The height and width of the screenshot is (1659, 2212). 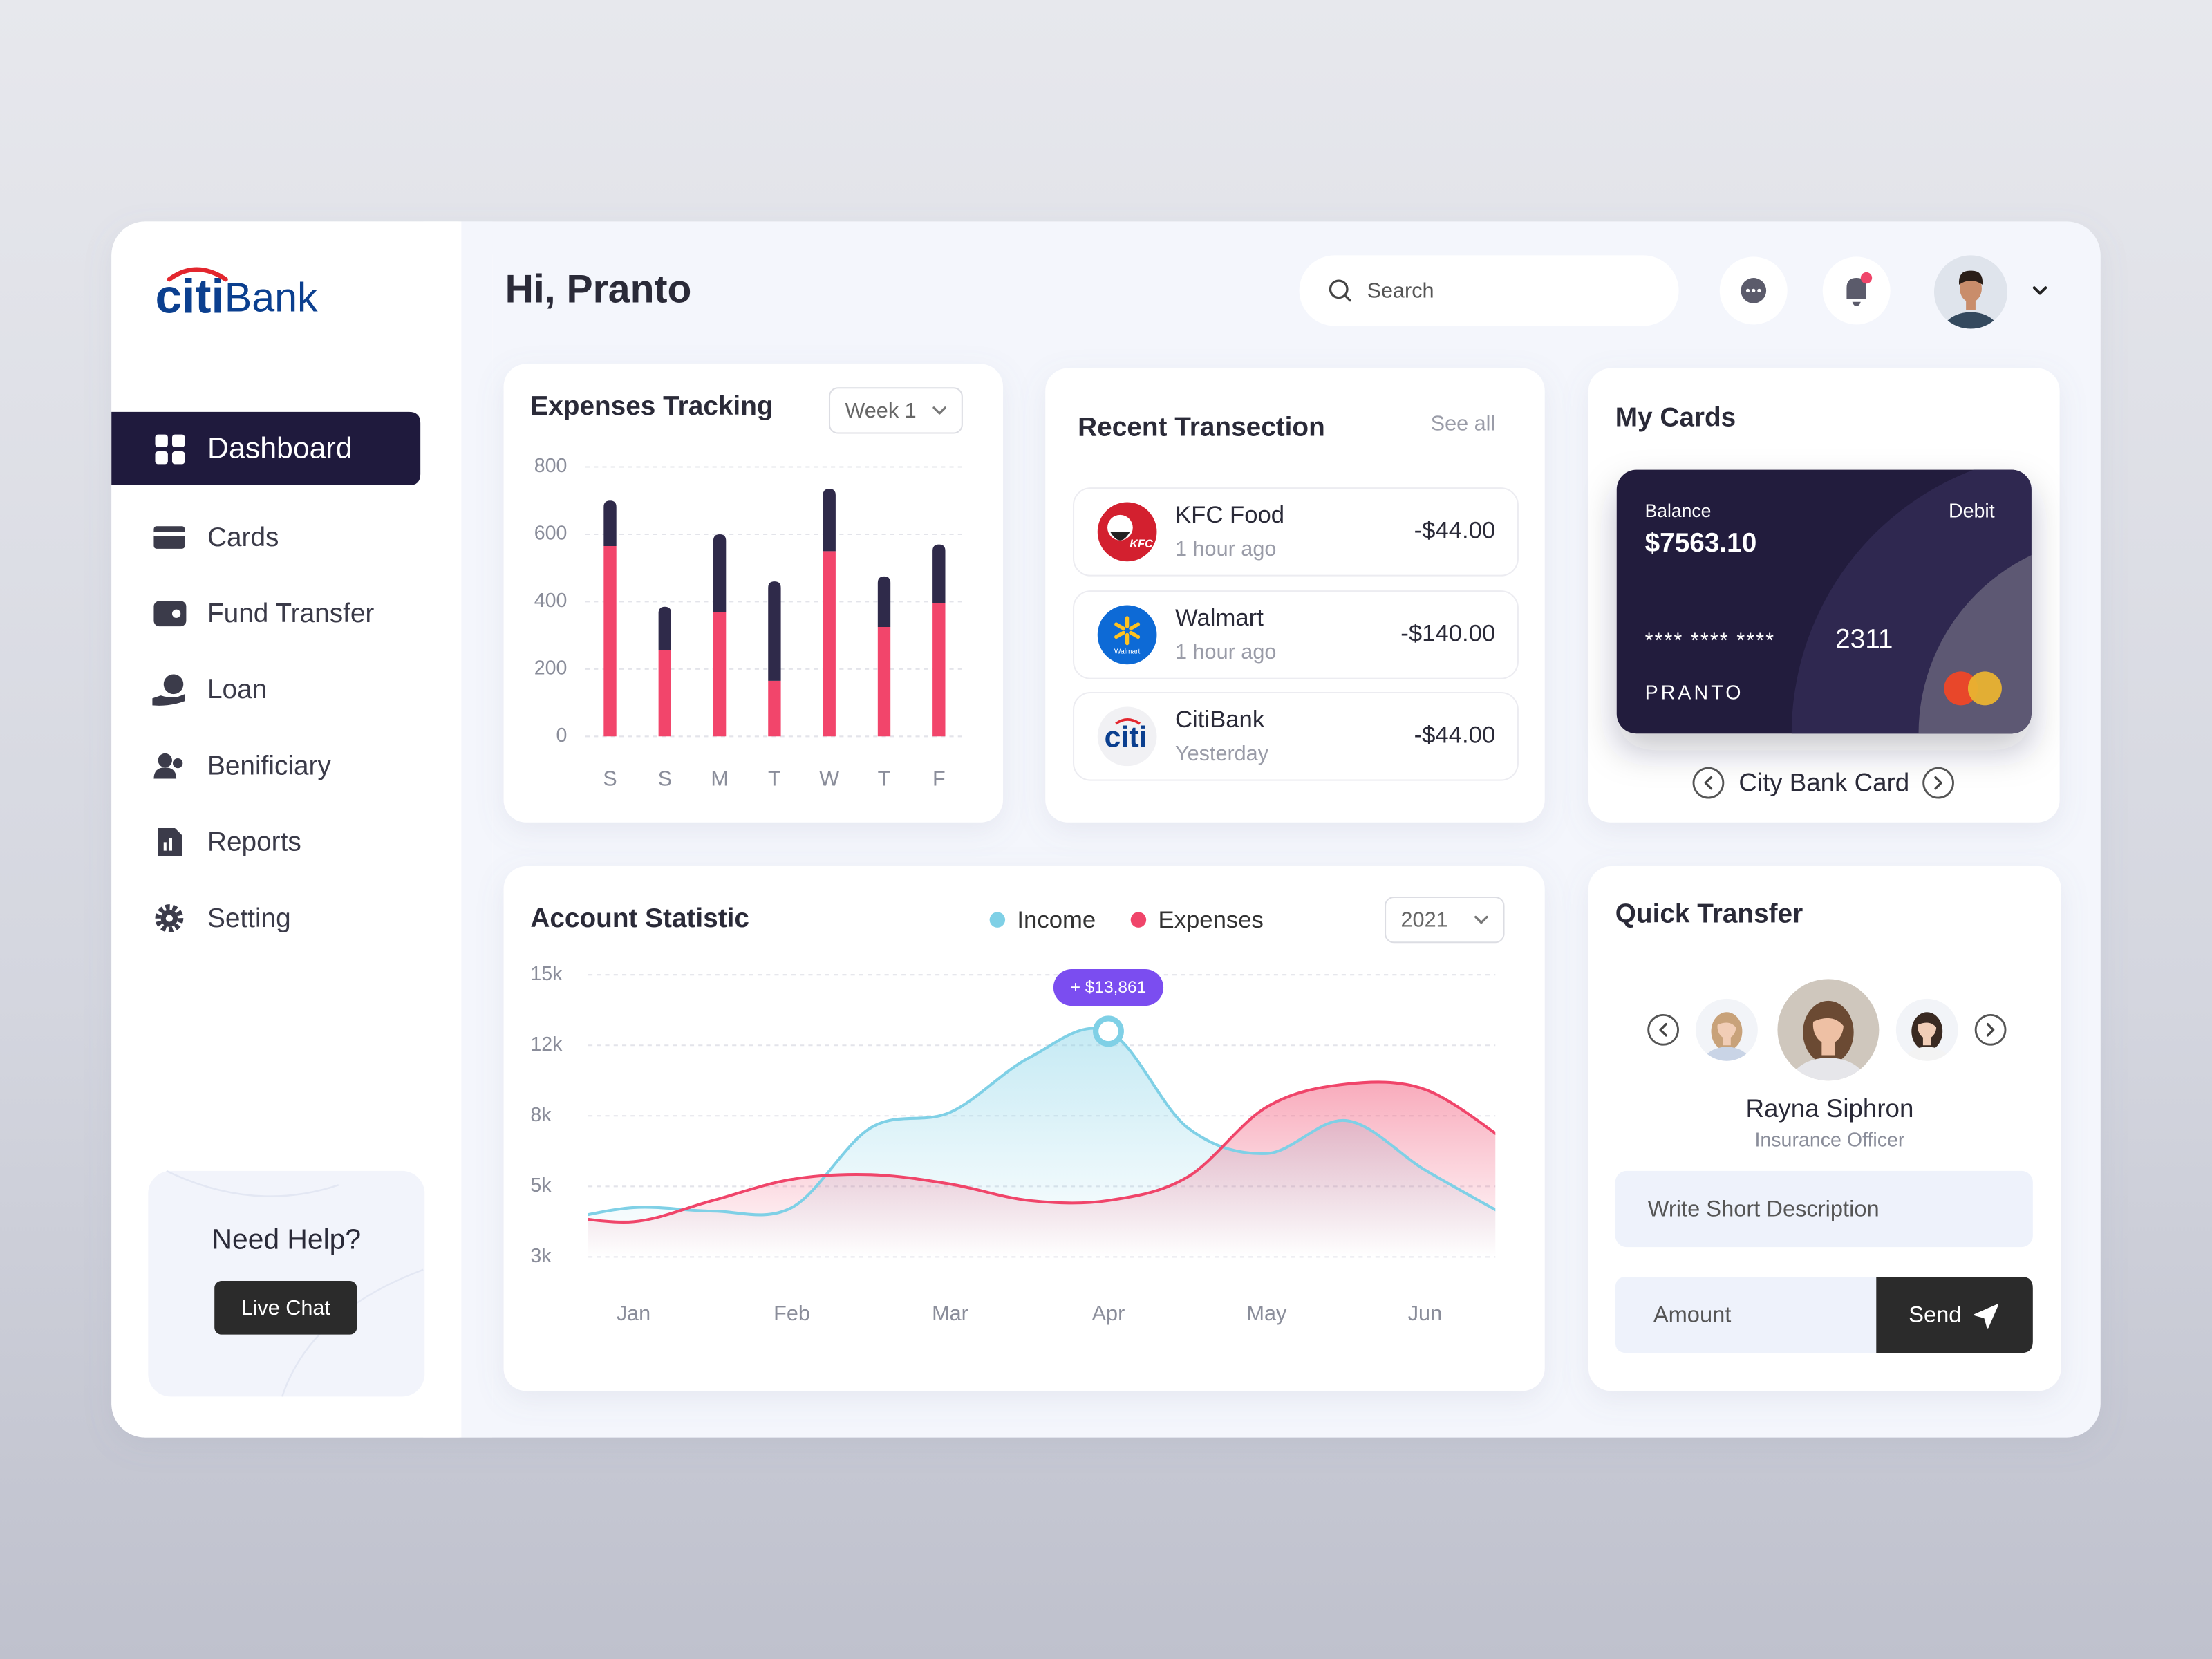 I want to click on x-tick-label: Feb, so click(x=792, y=1313).